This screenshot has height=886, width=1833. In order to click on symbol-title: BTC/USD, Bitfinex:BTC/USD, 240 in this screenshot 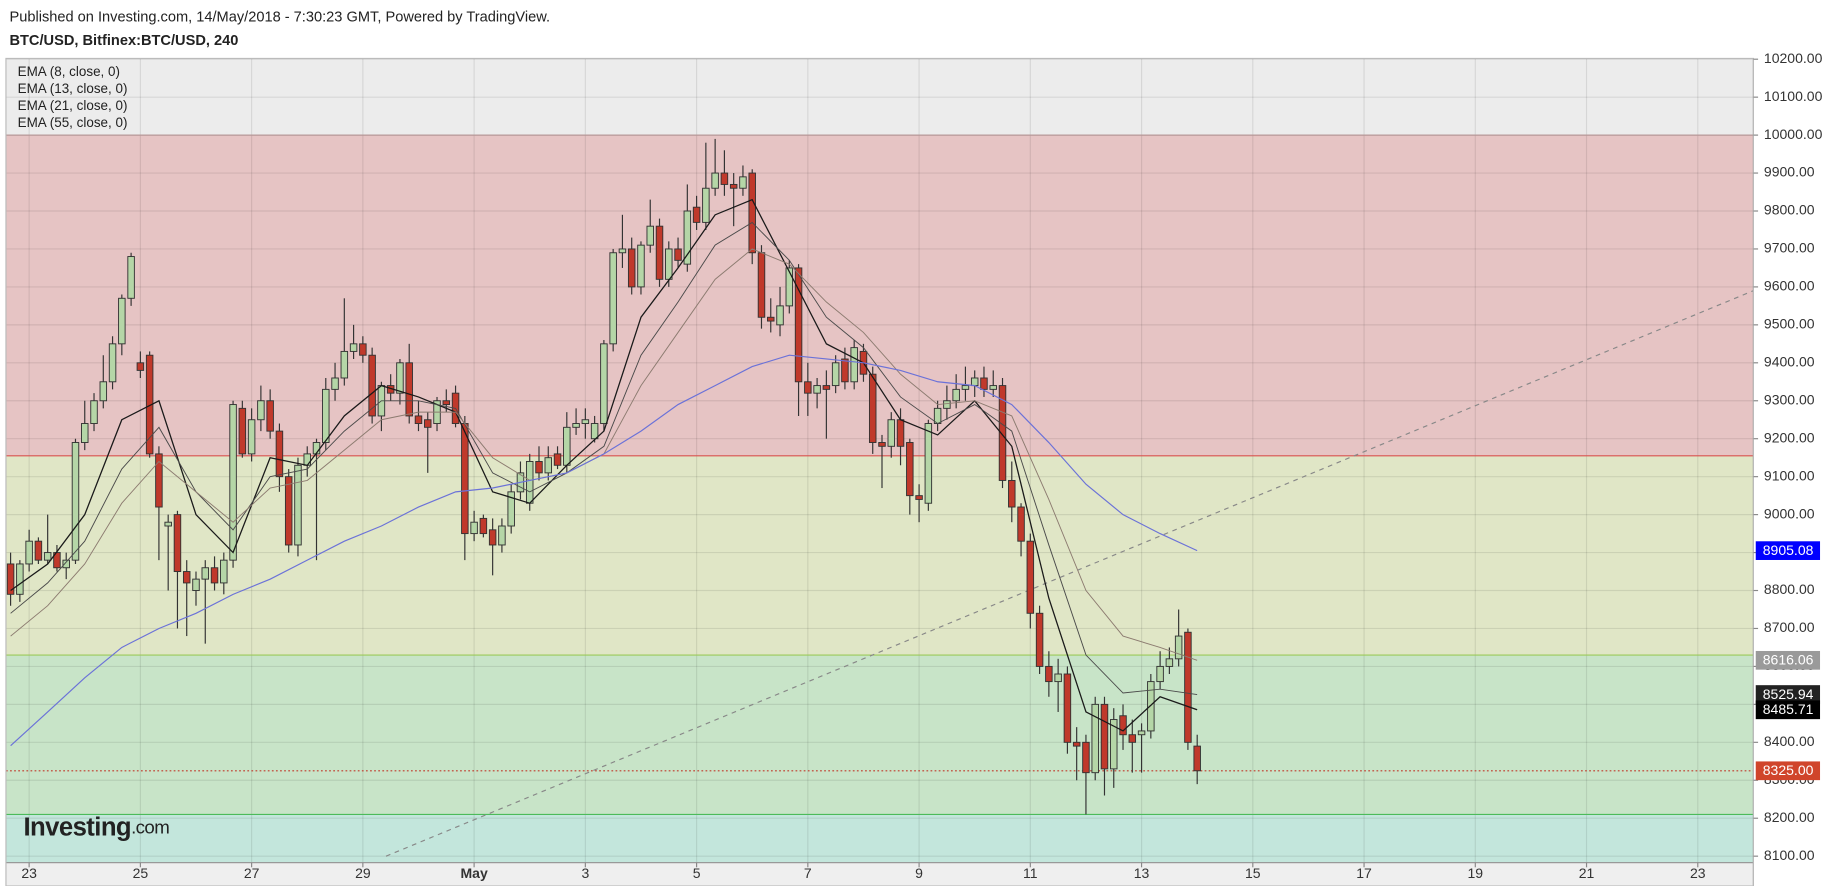, I will do `click(123, 41)`.